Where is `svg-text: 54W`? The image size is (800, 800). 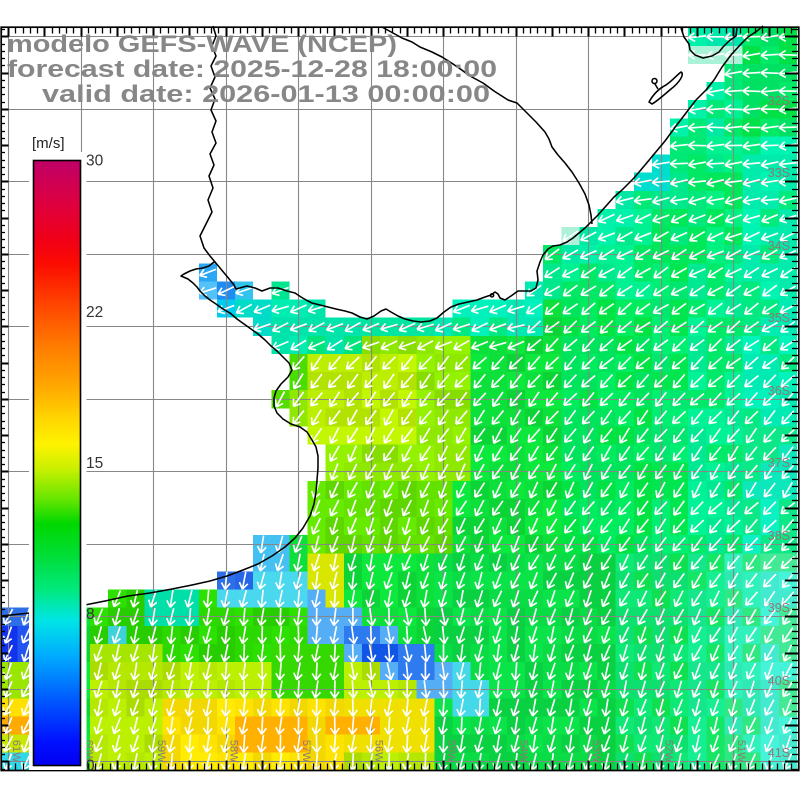 svg-text: 54W is located at coordinates (524, 751).